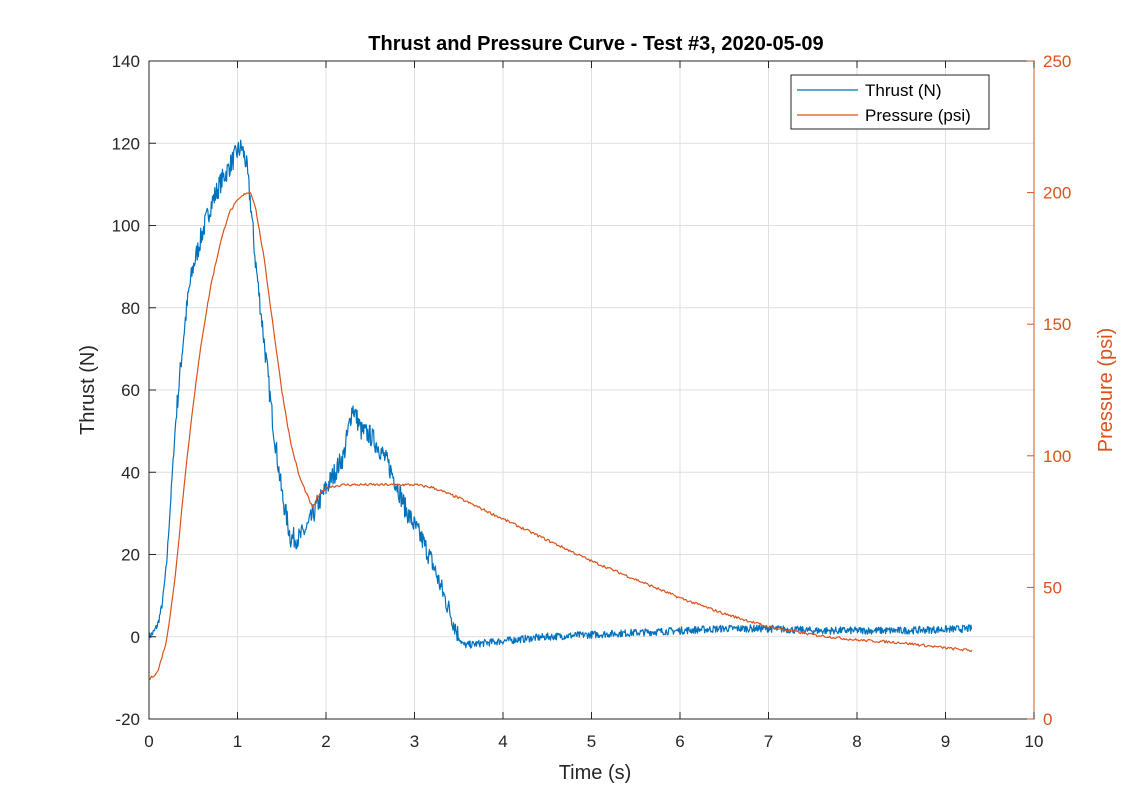  What do you see at coordinates (903, 90) in the screenshot?
I see `legend-label-thrust: Thrust (N)` at bounding box center [903, 90].